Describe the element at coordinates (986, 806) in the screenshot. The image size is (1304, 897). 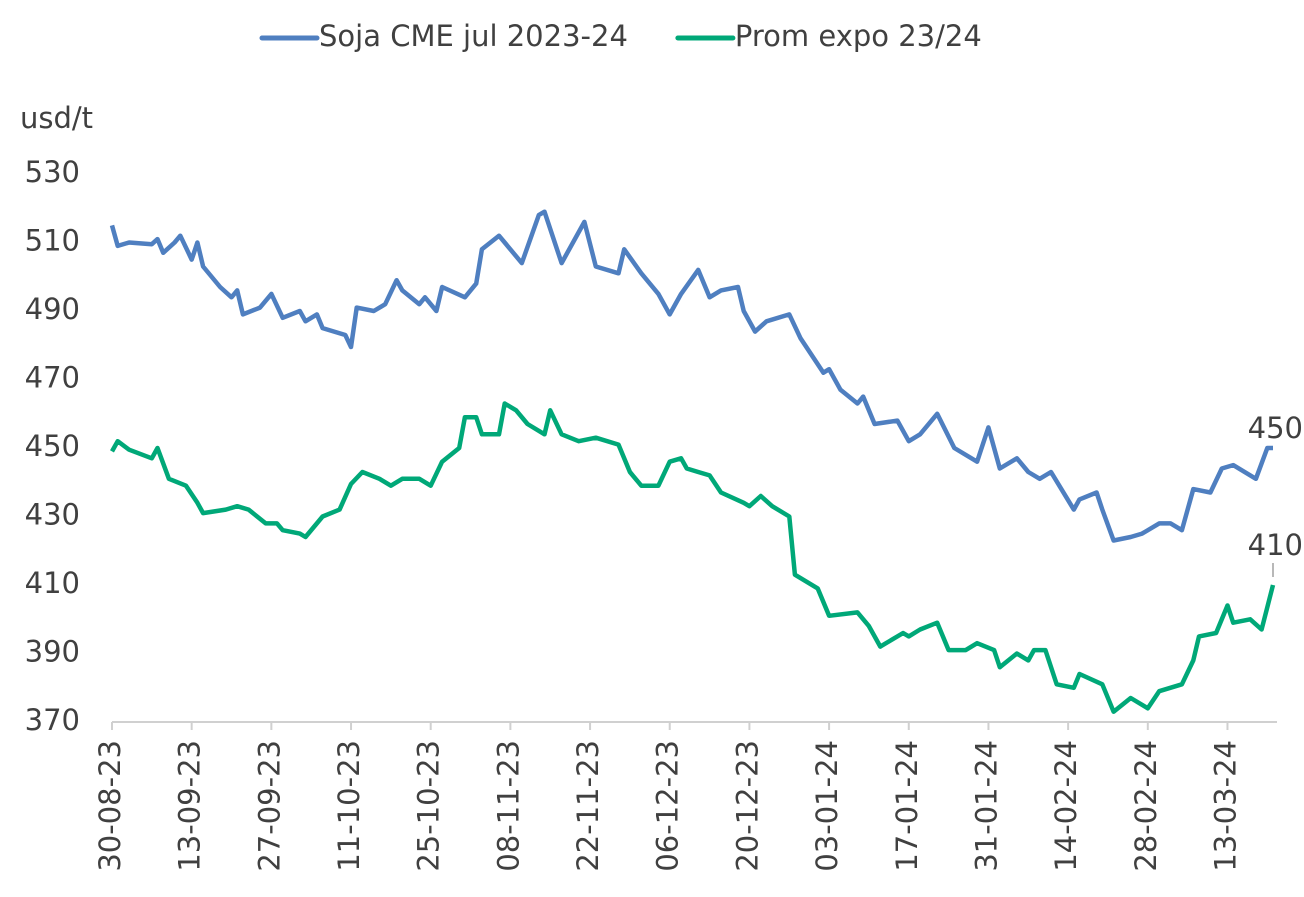
I see `x-tick-label: 31-01-24` at that location.